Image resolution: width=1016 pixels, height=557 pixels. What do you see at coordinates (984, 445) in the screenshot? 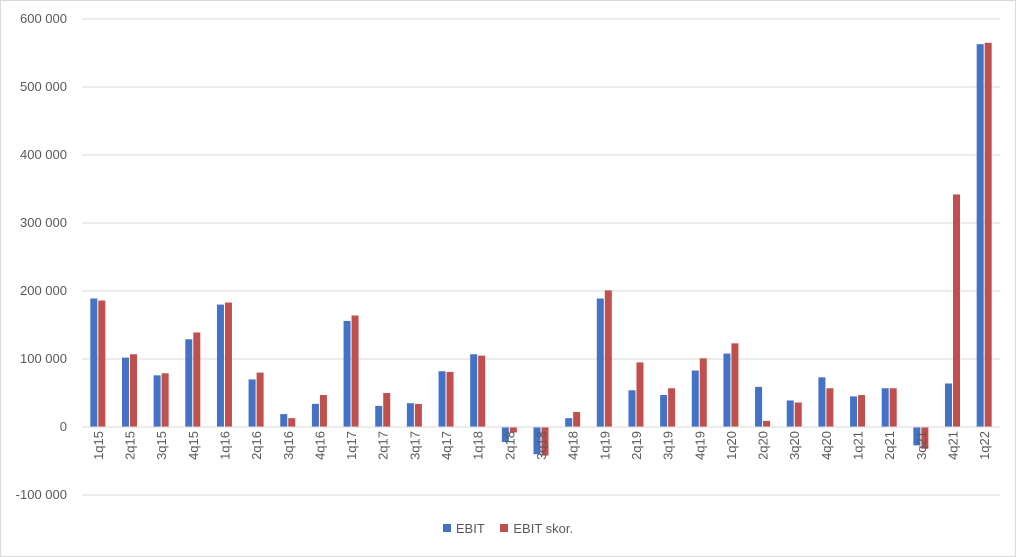
I see `x-tick-label: 1q22` at bounding box center [984, 445].